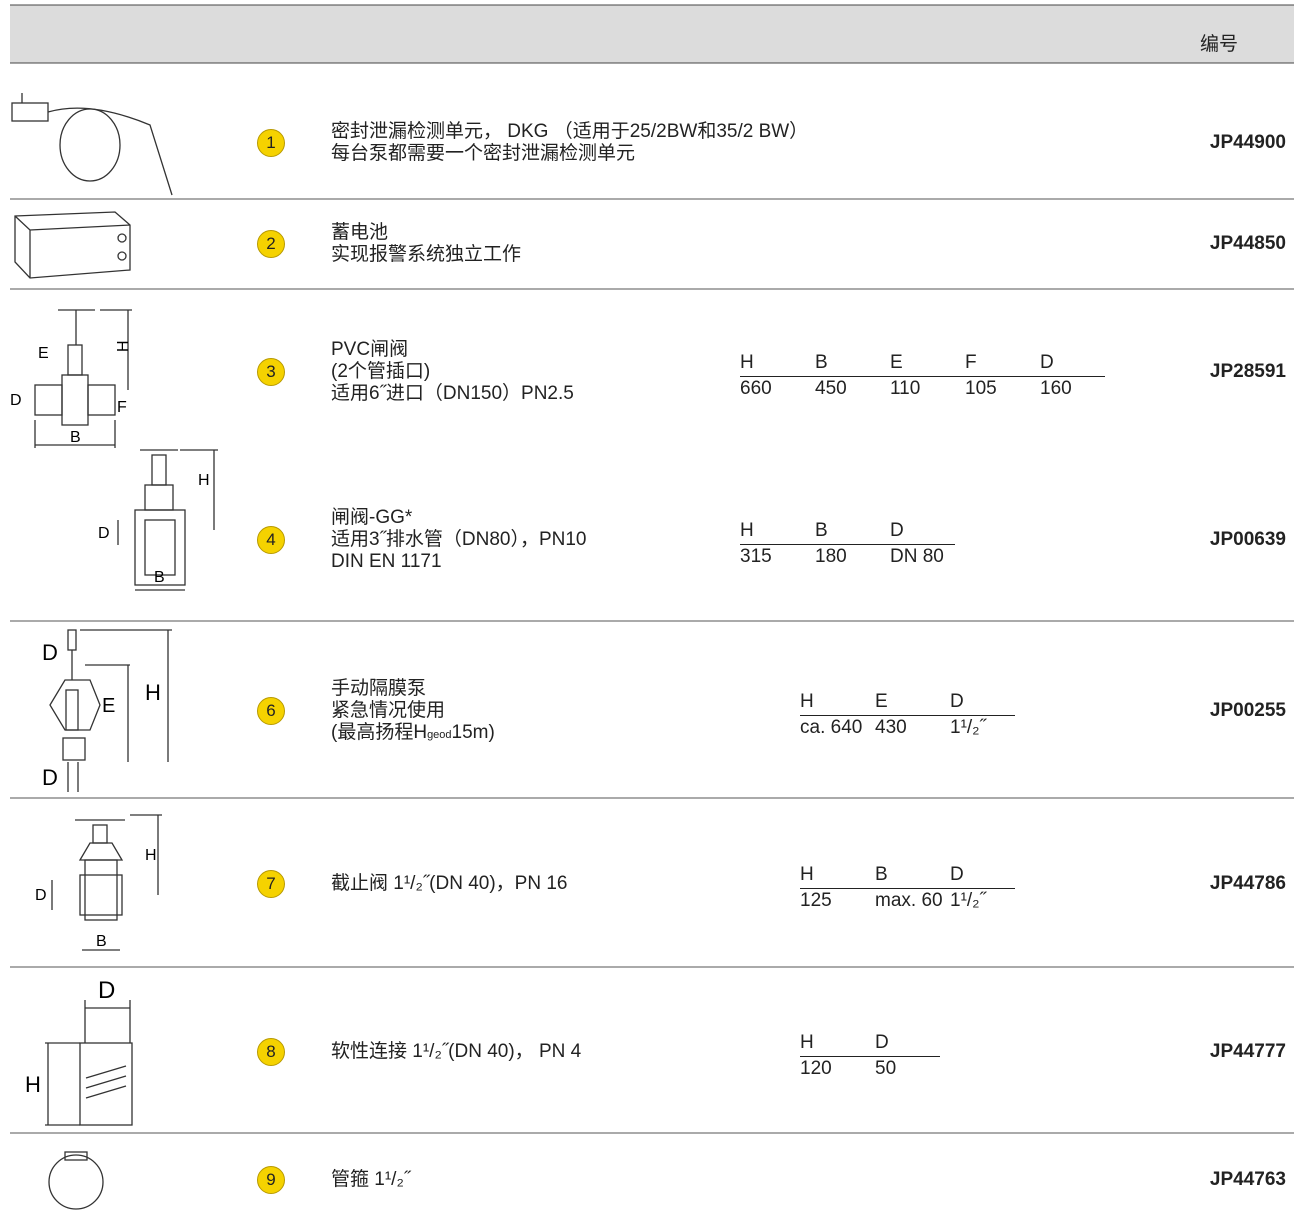 The height and width of the screenshot is (1220, 1300). Describe the element at coordinates (1247, 243) in the screenshot. I see `article-code: JP44850` at that location.